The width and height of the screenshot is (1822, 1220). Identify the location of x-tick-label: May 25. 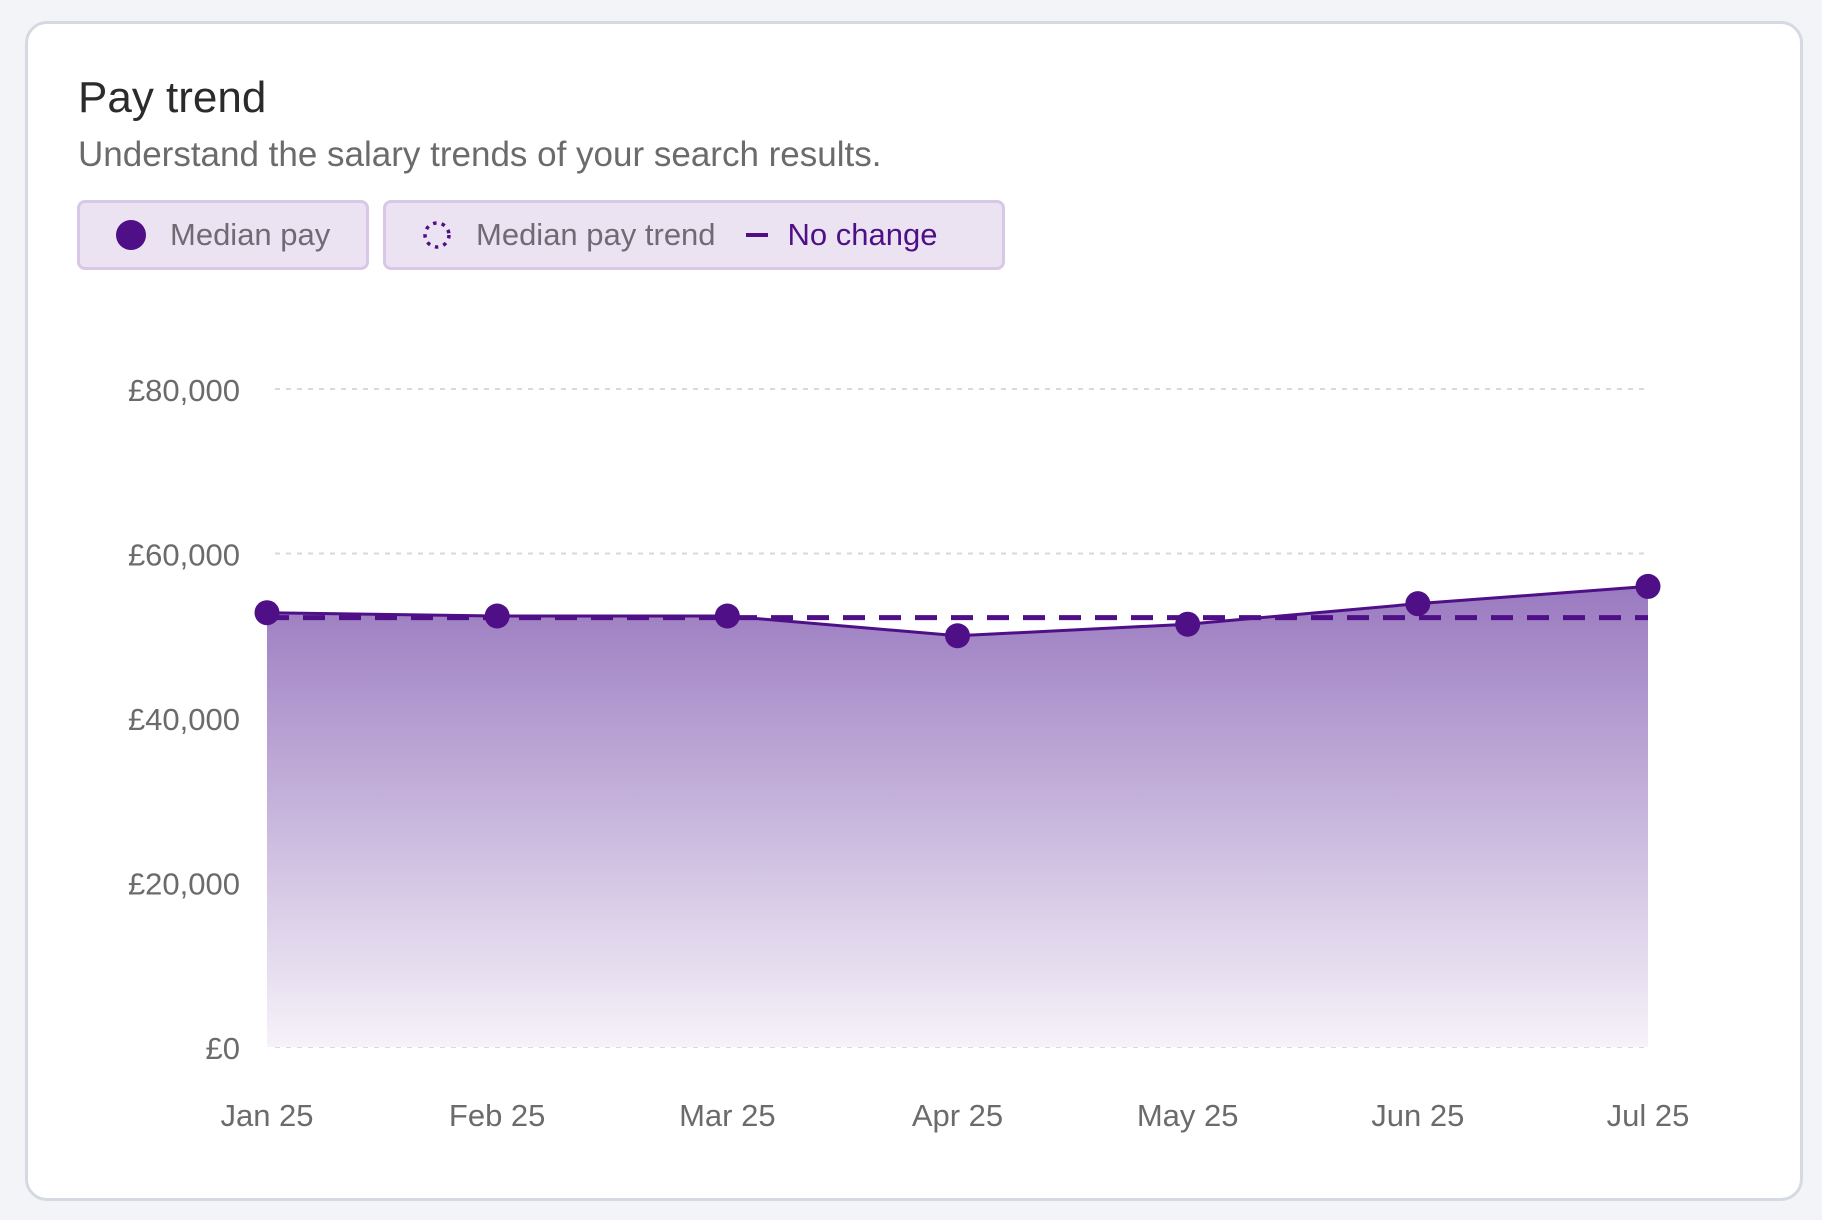
(1188, 1115).